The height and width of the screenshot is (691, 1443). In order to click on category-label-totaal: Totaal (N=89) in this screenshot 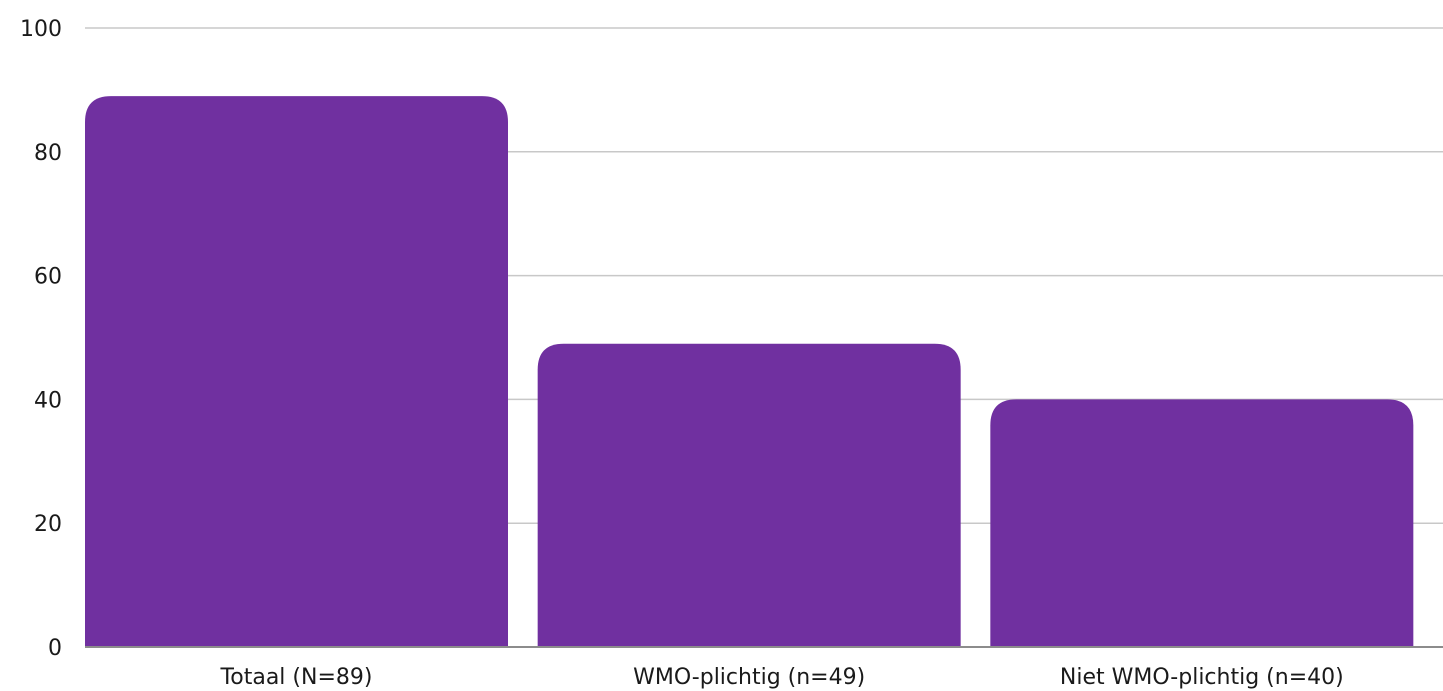, I will do `click(296, 677)`.